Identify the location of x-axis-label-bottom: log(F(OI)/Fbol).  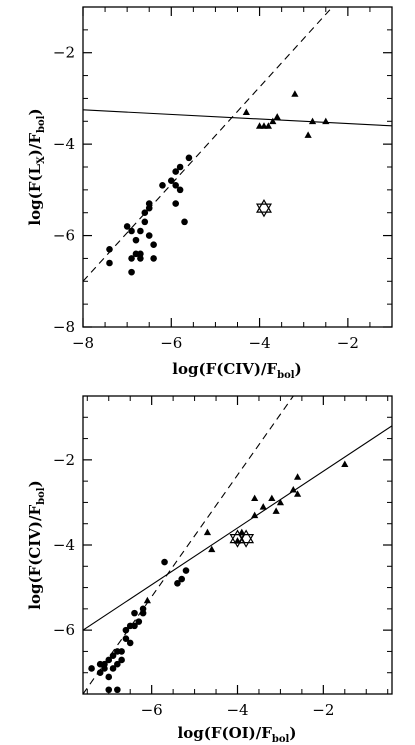
(237, 734).